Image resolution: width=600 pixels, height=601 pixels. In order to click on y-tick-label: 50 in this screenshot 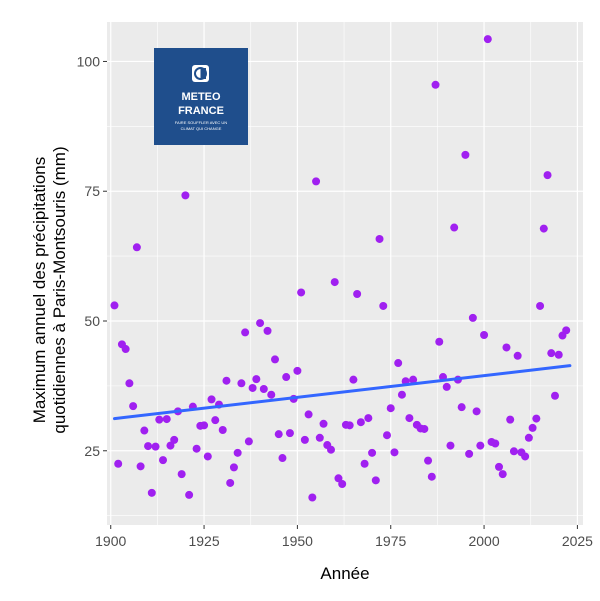, I will do `click(92, 321)`.